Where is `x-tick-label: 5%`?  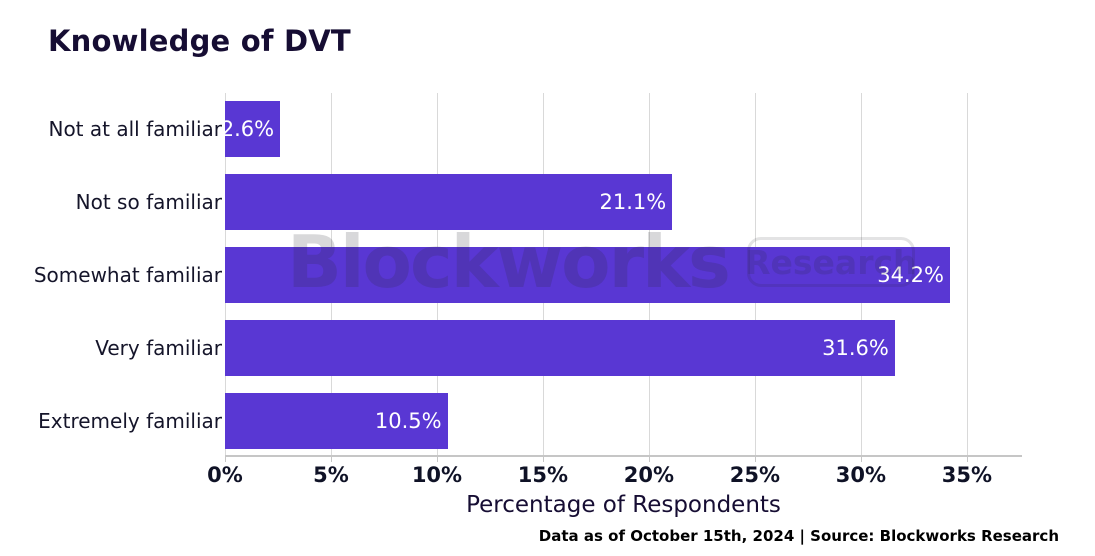 x-tick-label: 5% is located at coordinates (331, 475).